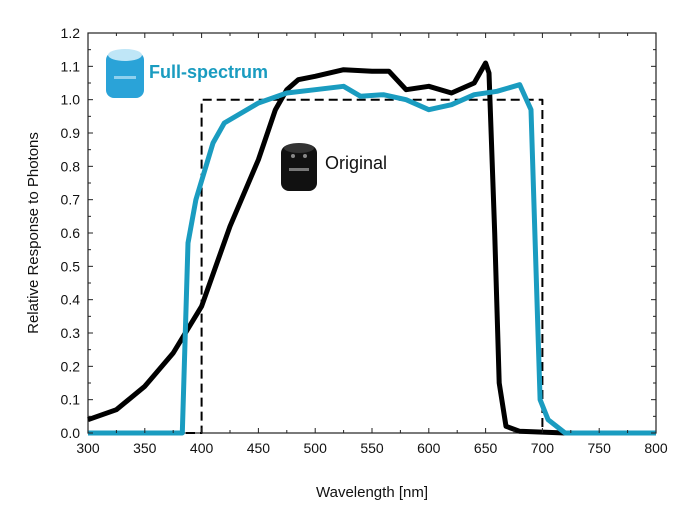 The image size is (692, 521). I want to click on x-tick-label: 350, so click(145, 448).